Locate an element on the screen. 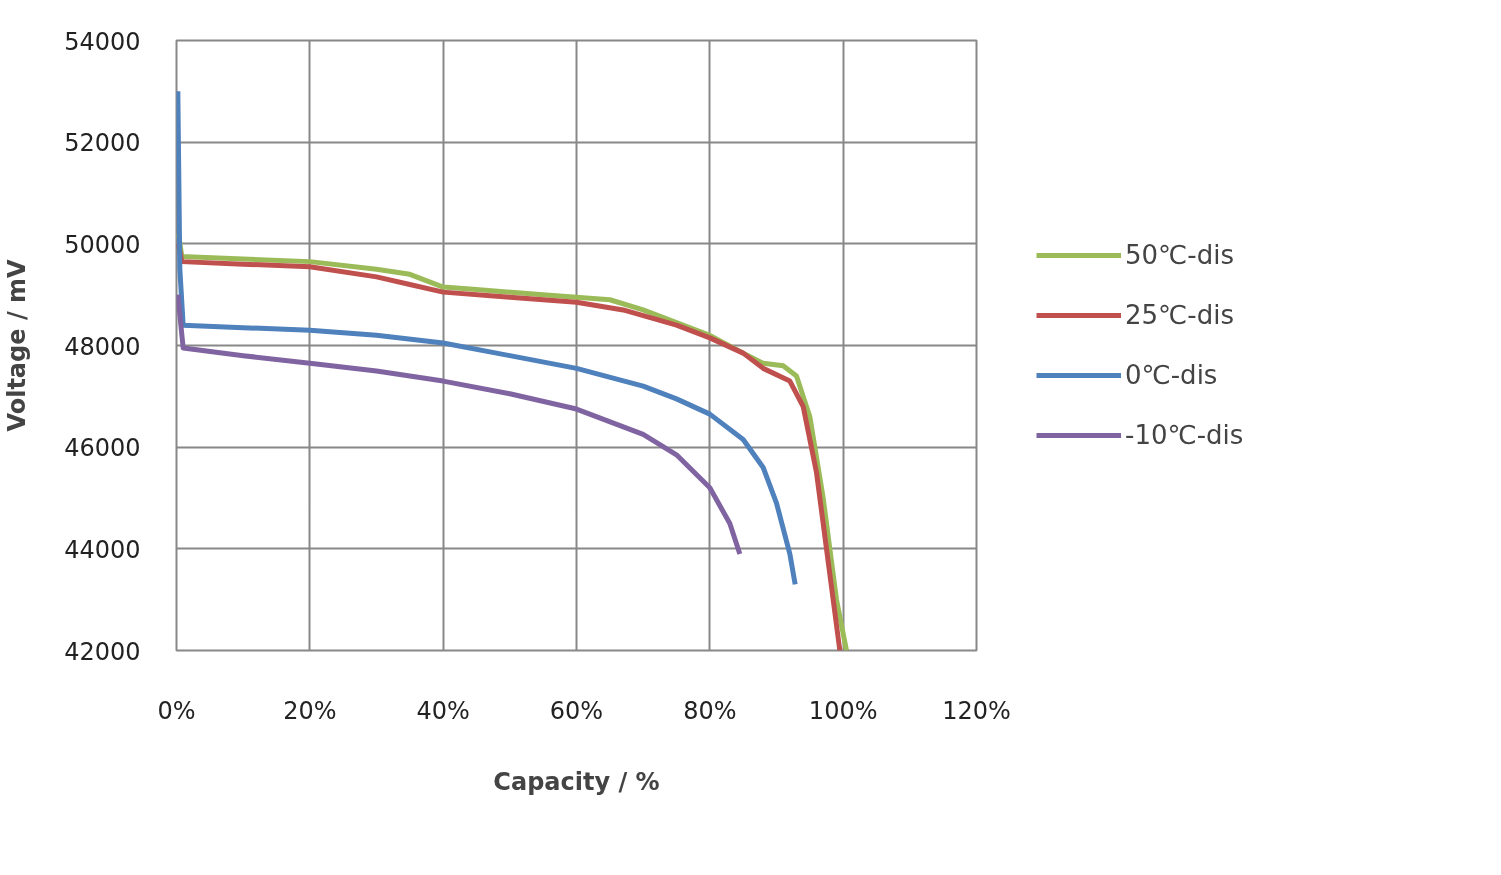 The height and width of the screenshot is (875, 1501). x-tick-label: 100% is located at coordinates (843, 710).